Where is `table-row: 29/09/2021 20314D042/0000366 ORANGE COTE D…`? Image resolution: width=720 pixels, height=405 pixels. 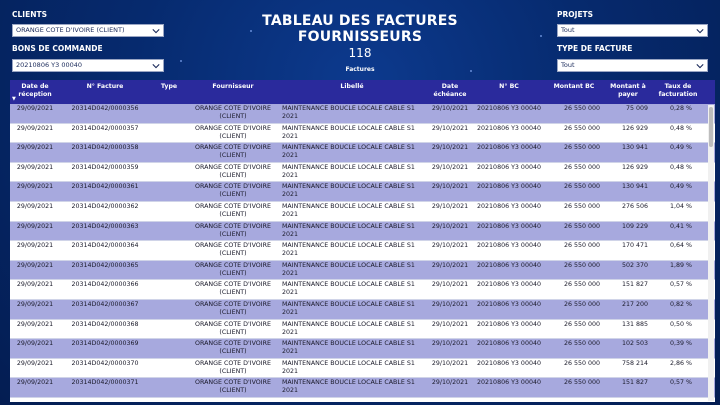 table-row: 29/09/2021 20314D042/0000366 ORANGE COTE D… is located at coordinates (362, 290).